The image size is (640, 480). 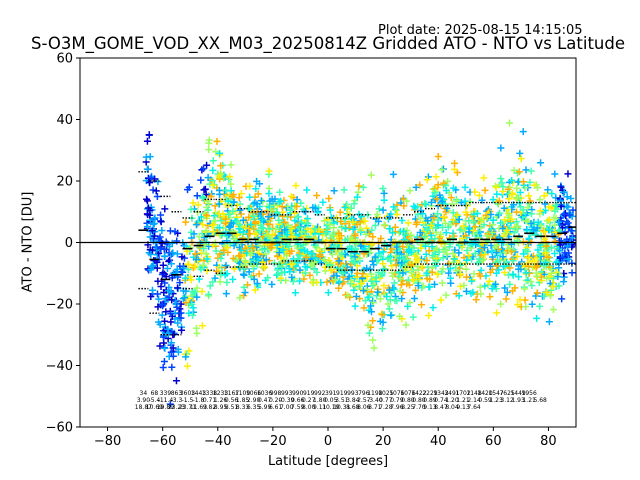 What do you see at coordinates (276, 400) in the screenshot?
I see `bin-stat-label: 0.20` at bounding box center [276, 400].